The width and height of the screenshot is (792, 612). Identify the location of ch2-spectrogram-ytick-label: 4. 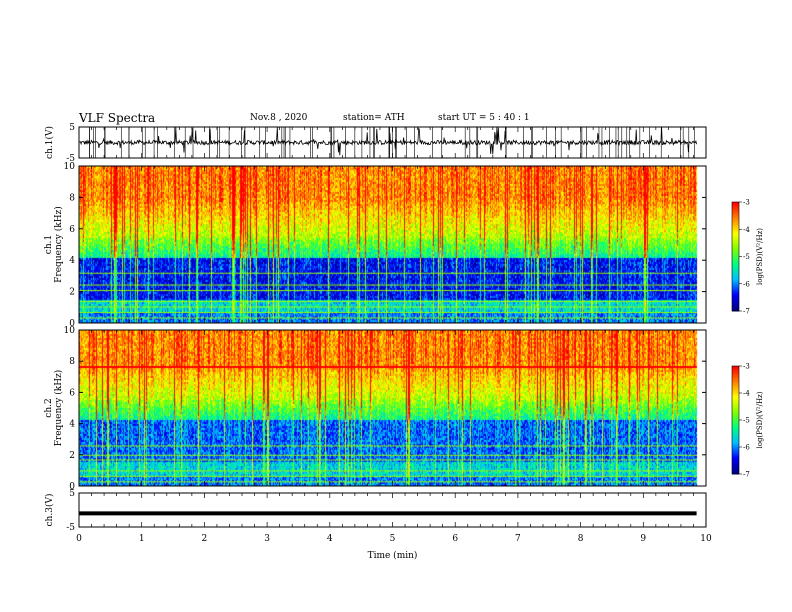
(72, 425).